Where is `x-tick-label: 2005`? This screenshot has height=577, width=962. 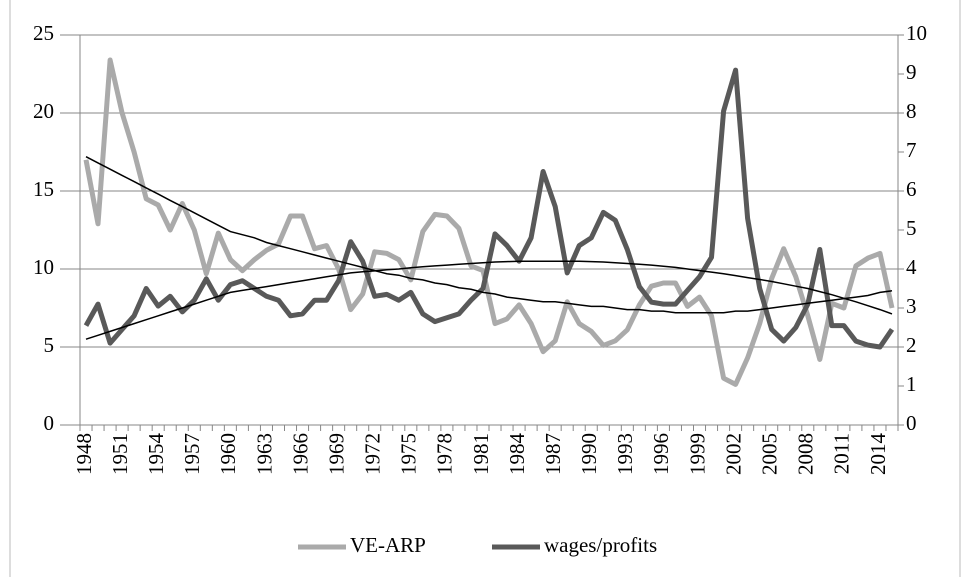
x-tick-label: 2005 is located at coordinates (770, 454).